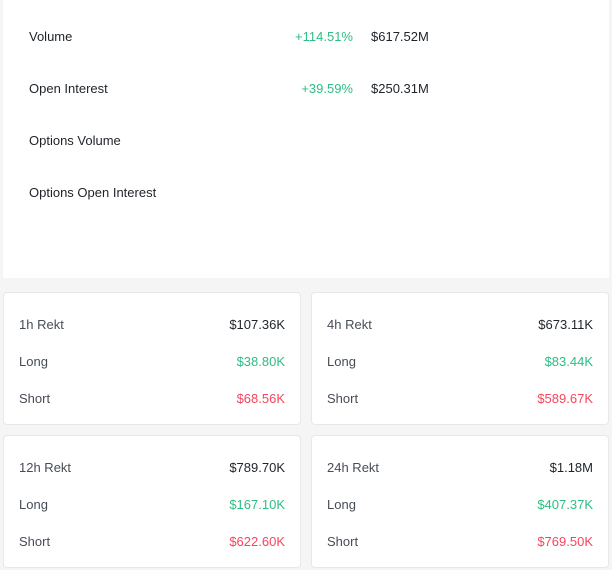 The width and height of the screenshot is (612, 570). Describe the element at coordinates (460, 501) in the screenshot. I see `rekt-card: 24h Rekt $1.18M Long $407.37K Short $769.50K` at that location.